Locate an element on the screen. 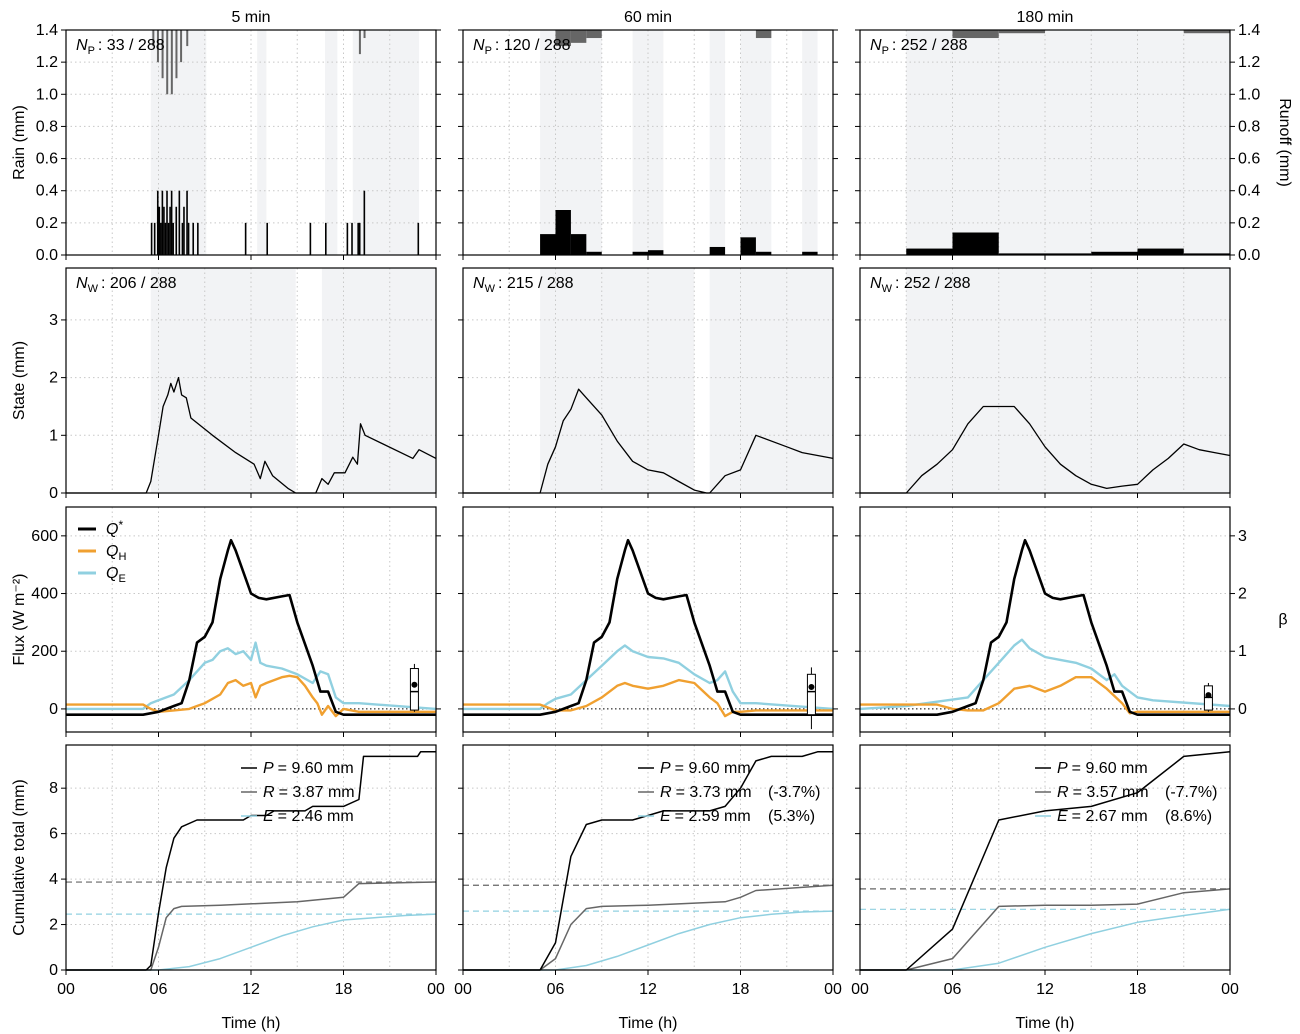 This screenshot has height=1034, width=1300. legend-label: E = 2.46 mm is located at coordinates (308, 816).